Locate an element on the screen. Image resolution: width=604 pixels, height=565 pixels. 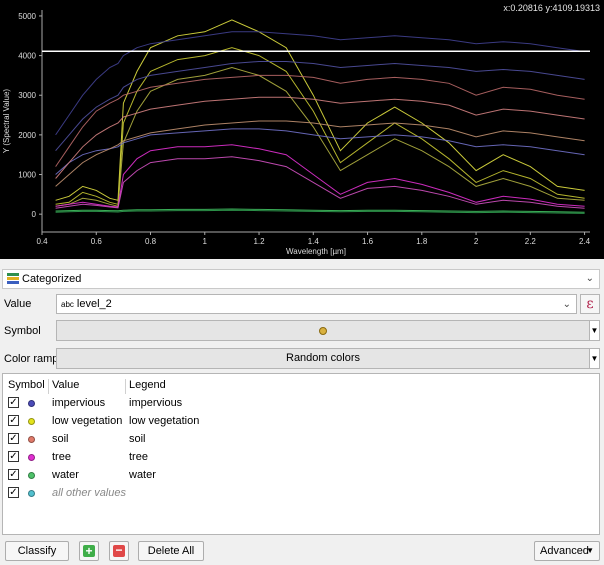
y-tick-label: 0 is located at coordinates (34, 214).